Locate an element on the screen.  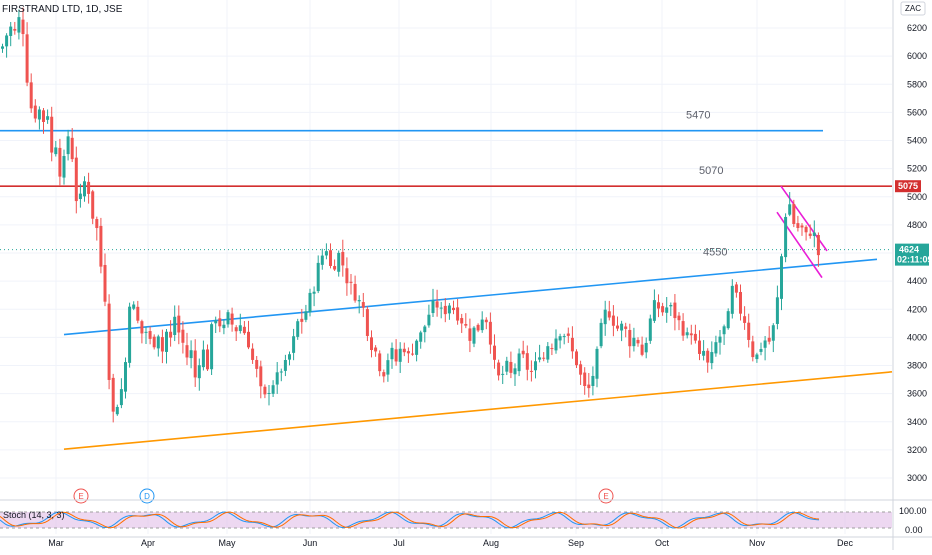
currency-badge is located at coordinates (913, 8).